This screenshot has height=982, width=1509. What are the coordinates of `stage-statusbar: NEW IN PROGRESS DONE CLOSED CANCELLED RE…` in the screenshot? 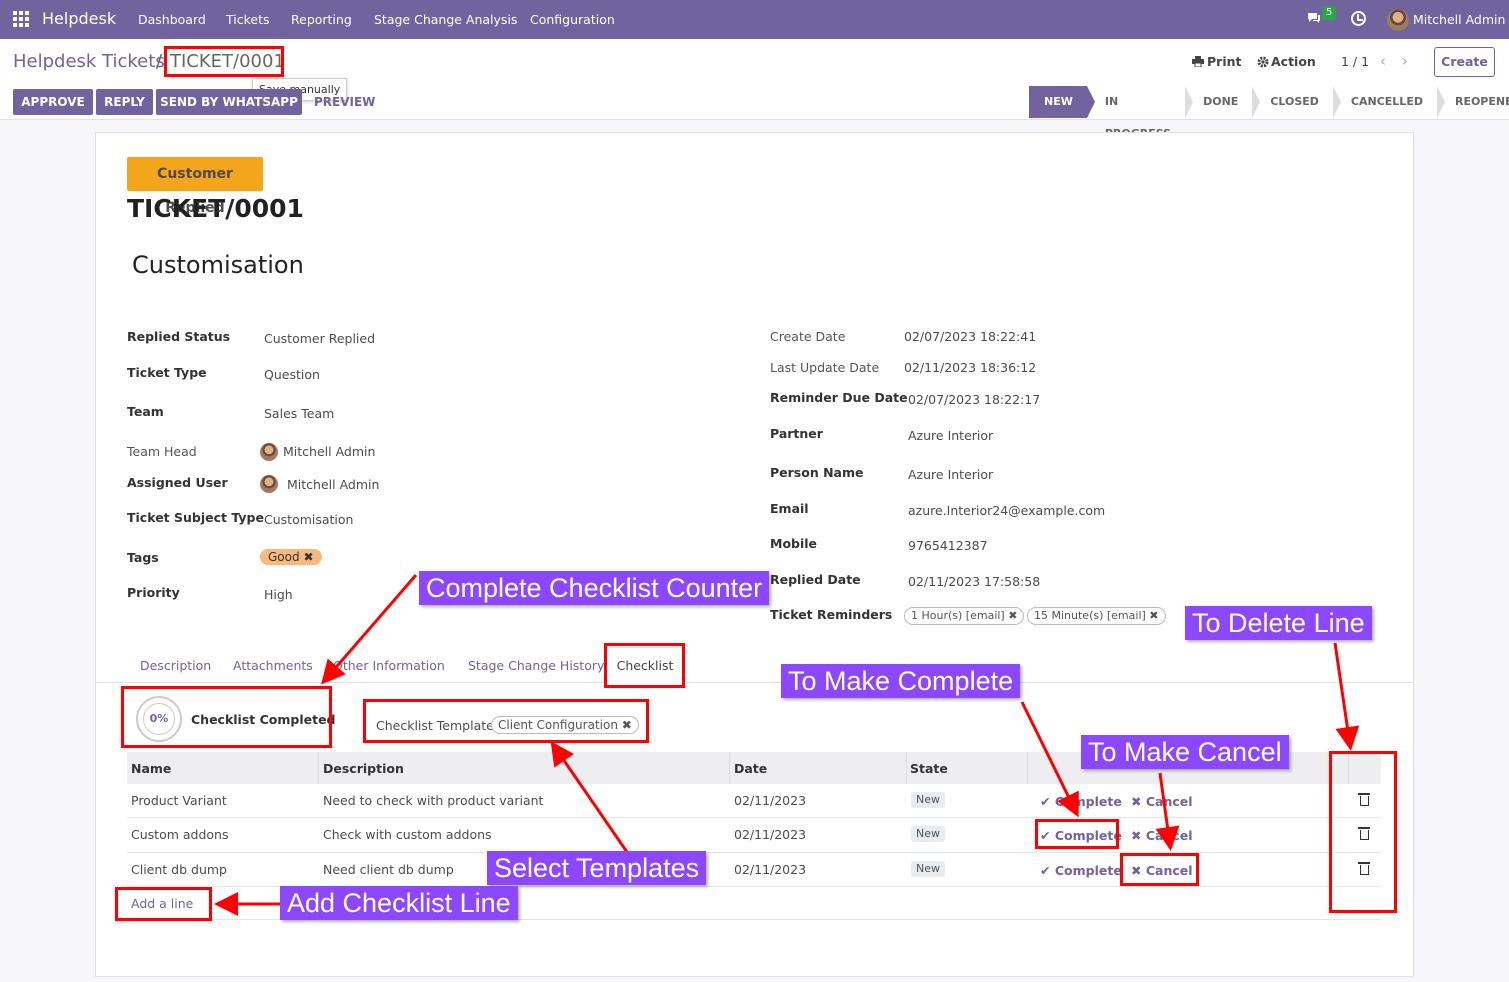 It's located at (1269, 113).